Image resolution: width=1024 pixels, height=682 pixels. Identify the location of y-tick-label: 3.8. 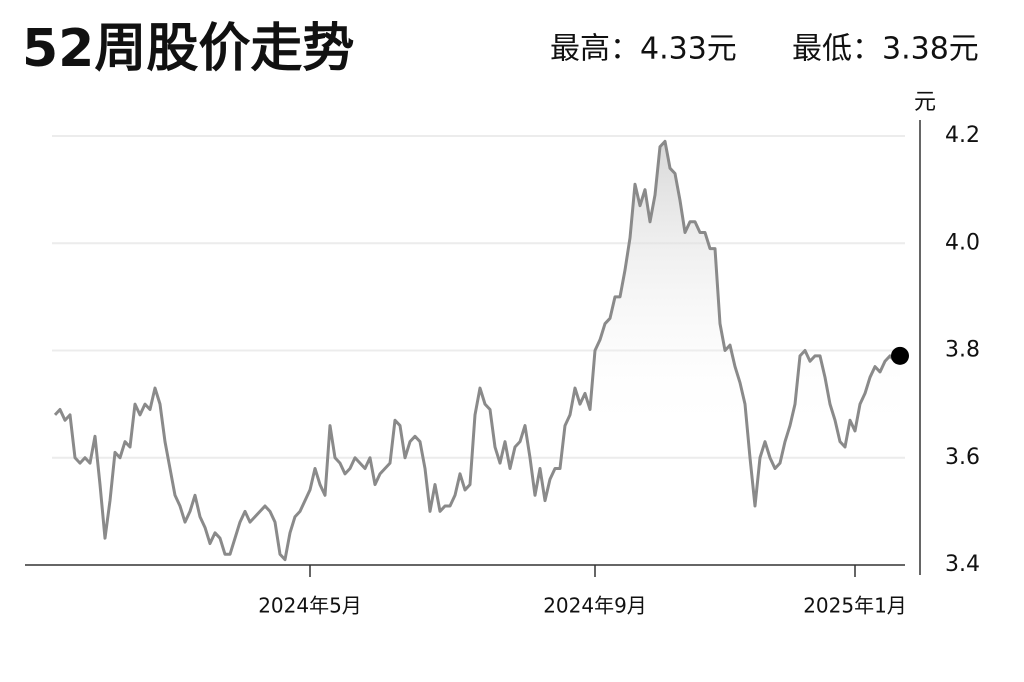
(962, 350).